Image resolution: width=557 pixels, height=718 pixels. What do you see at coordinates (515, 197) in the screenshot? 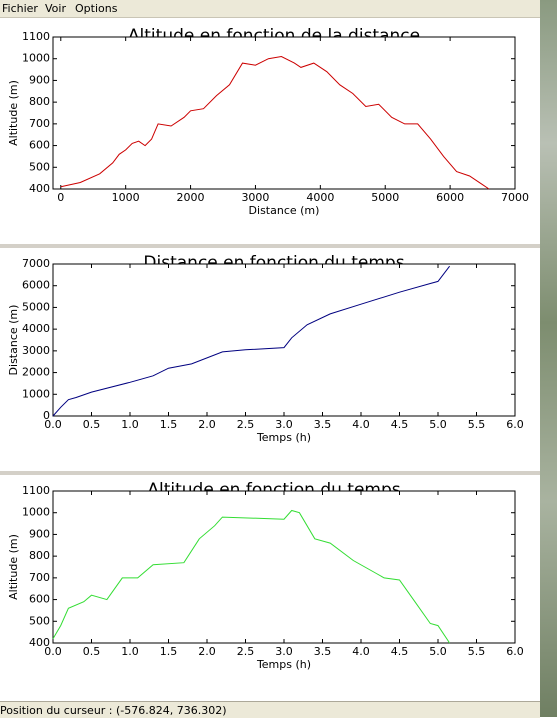
I see `x-tick-label: 7000` at bounding box center [515, 197].